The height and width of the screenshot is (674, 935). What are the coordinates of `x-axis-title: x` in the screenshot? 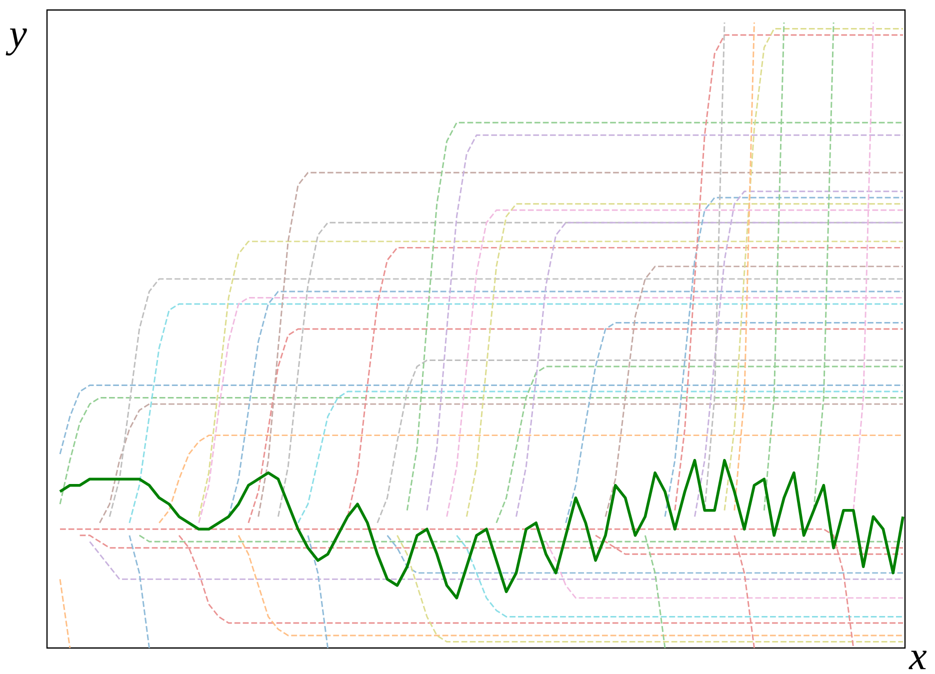 It's located at (917, 660).